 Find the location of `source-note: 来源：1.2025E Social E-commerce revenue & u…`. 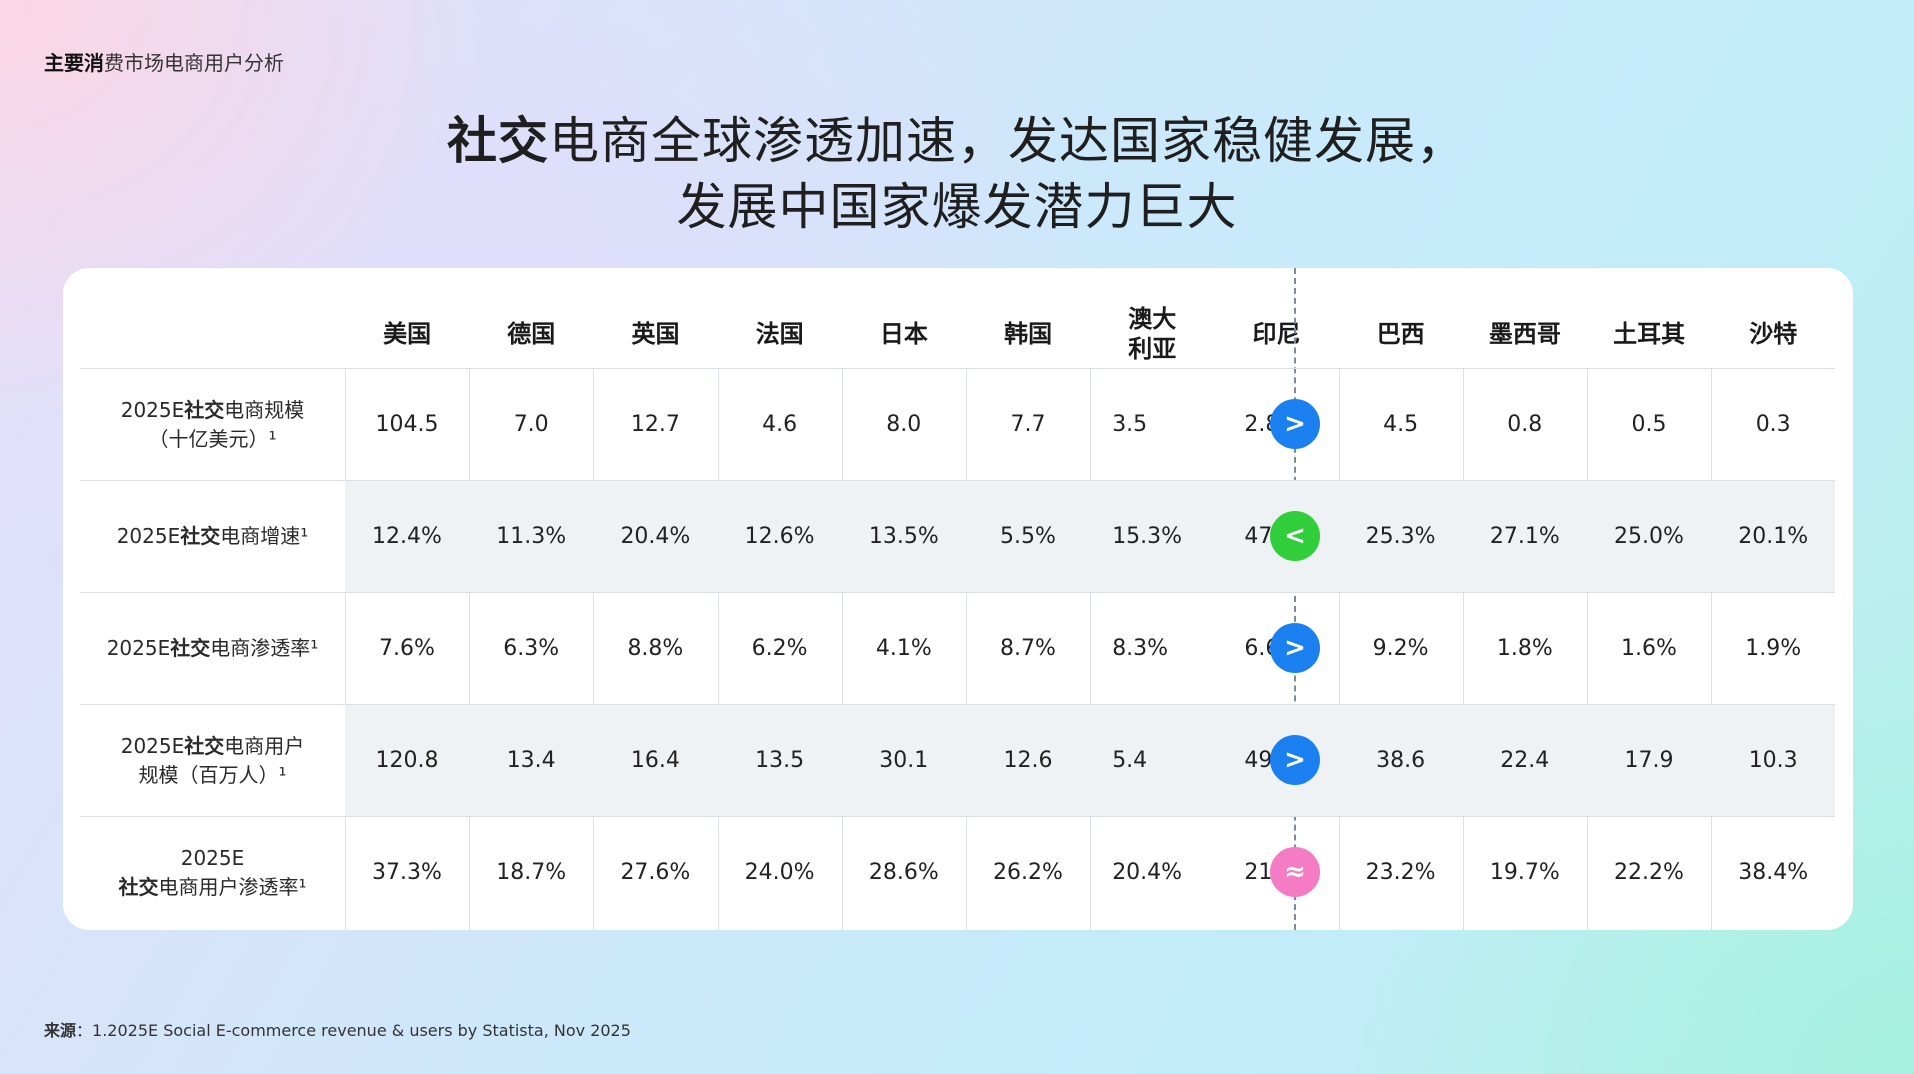

source-note: 来源：1.2025E Social E-commerce revenue & u… is located at coordinates (337, 1030).